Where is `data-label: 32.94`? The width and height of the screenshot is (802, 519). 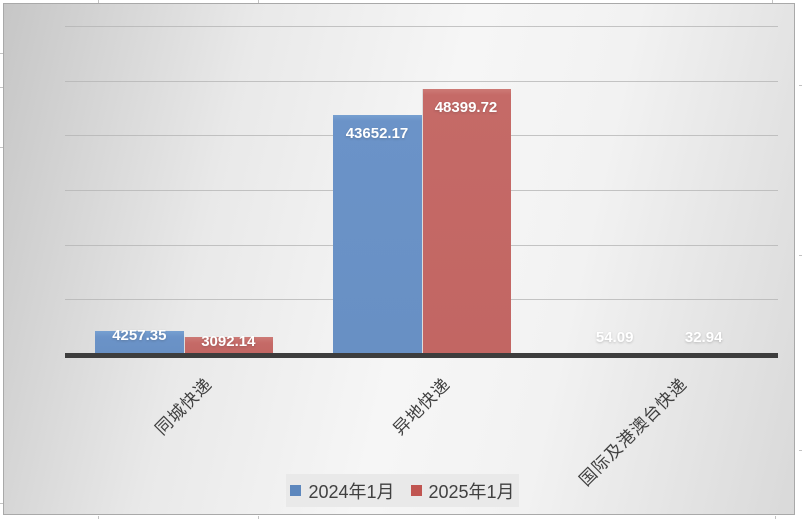
data-label: 32.94 is located at coordinates (703, 337).